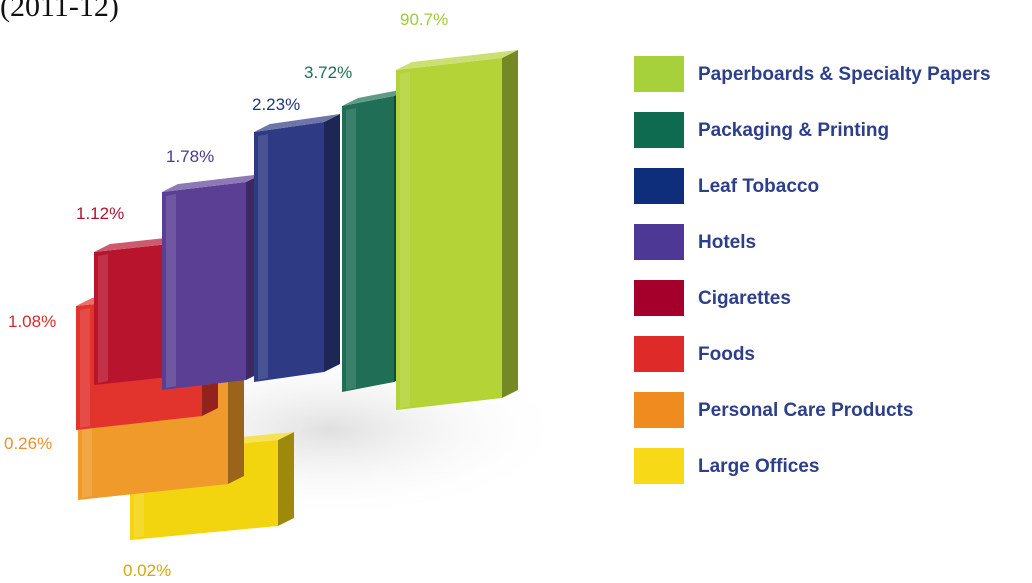 The height and width of the screenshot is (583, 1032). I want to click on bar-hotels, so click(212, 282).